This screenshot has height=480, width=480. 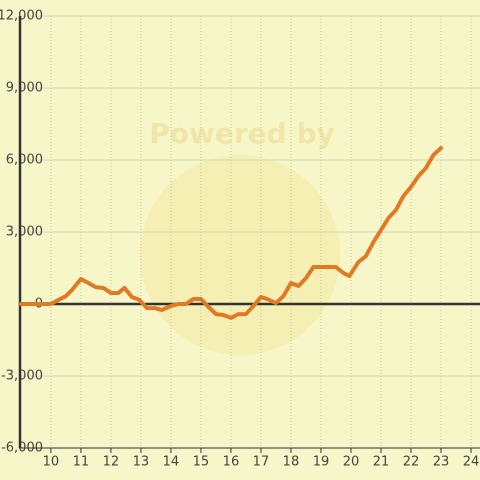 I want to click on x-tick-label: 20, so click(x=351, y=462).